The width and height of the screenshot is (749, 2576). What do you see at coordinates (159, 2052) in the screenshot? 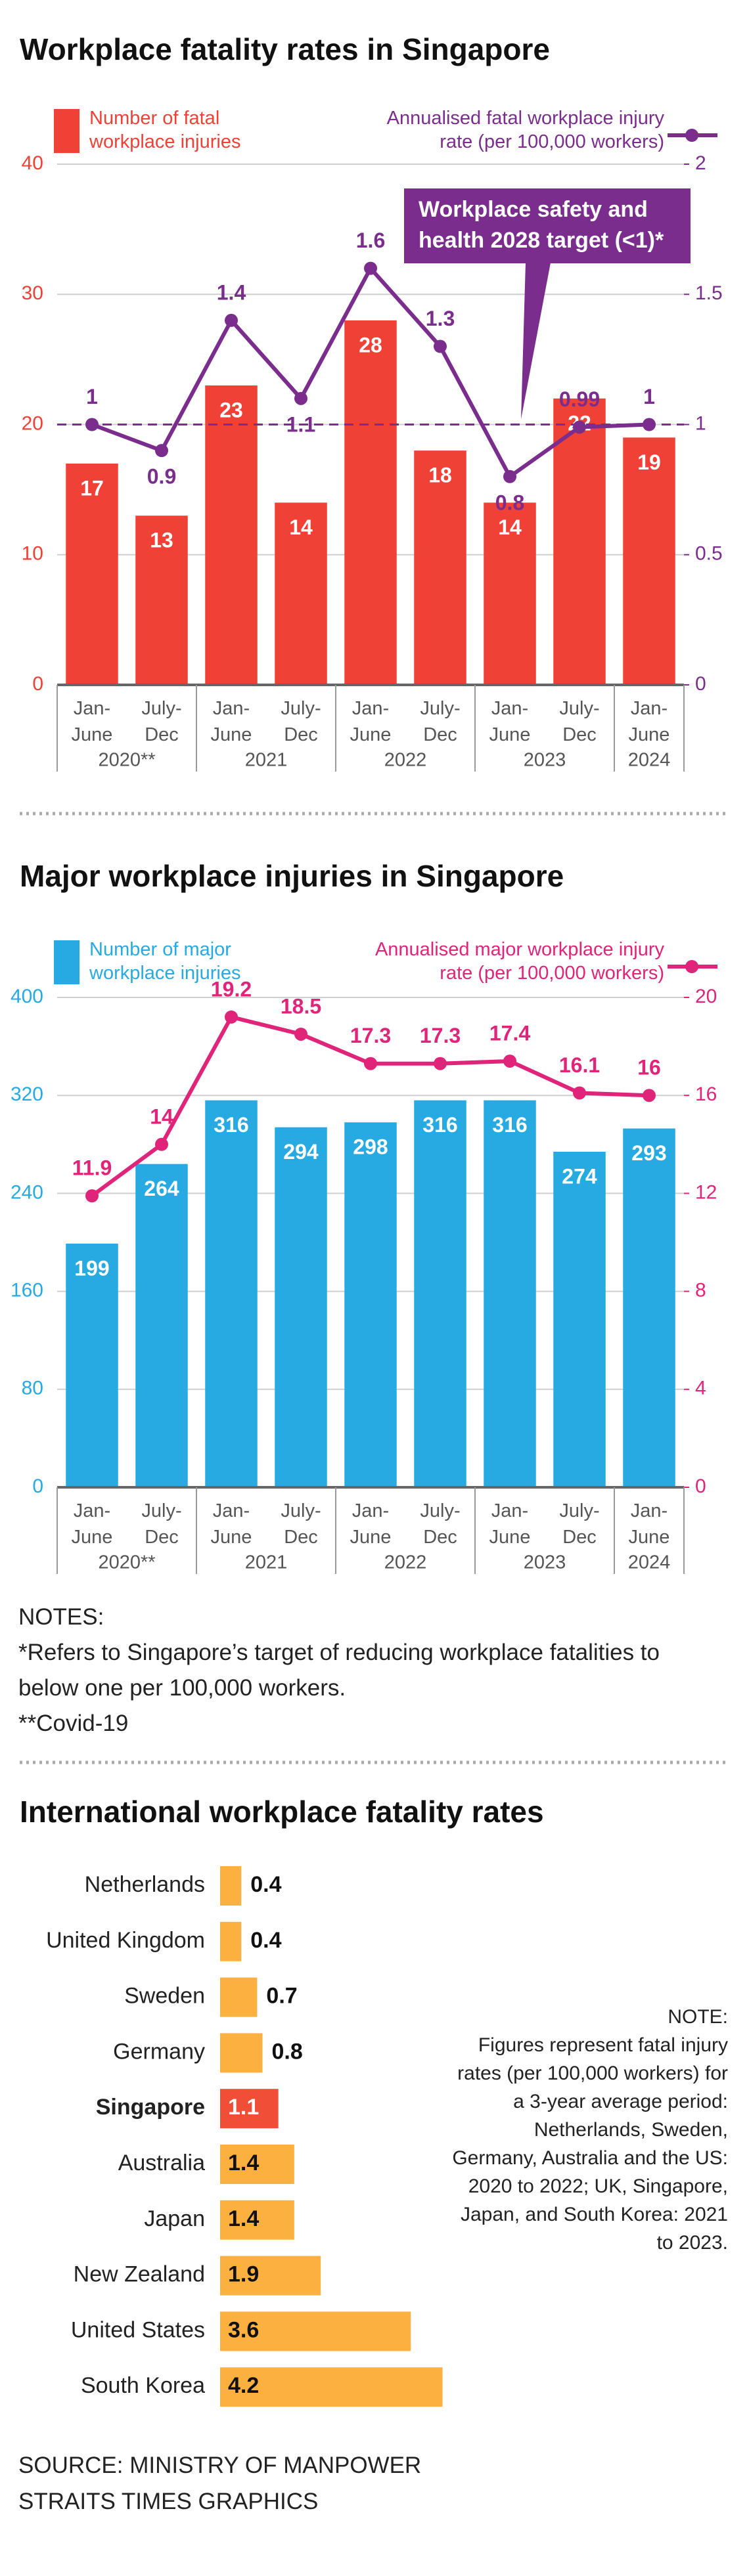
I see `category-label: Germany` at bounding box center [159, 2052].